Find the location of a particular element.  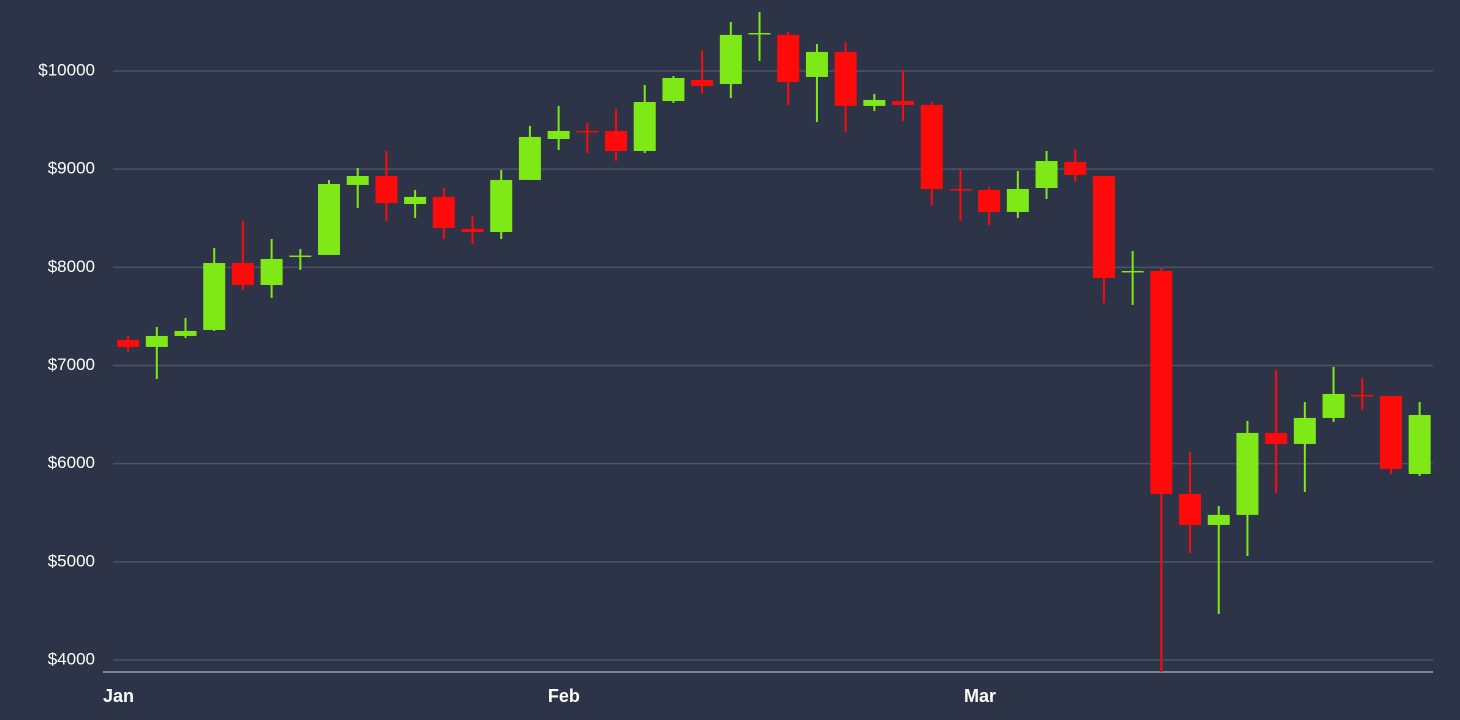

y-tick-label: $10000 is located at coordinates (66, 69).